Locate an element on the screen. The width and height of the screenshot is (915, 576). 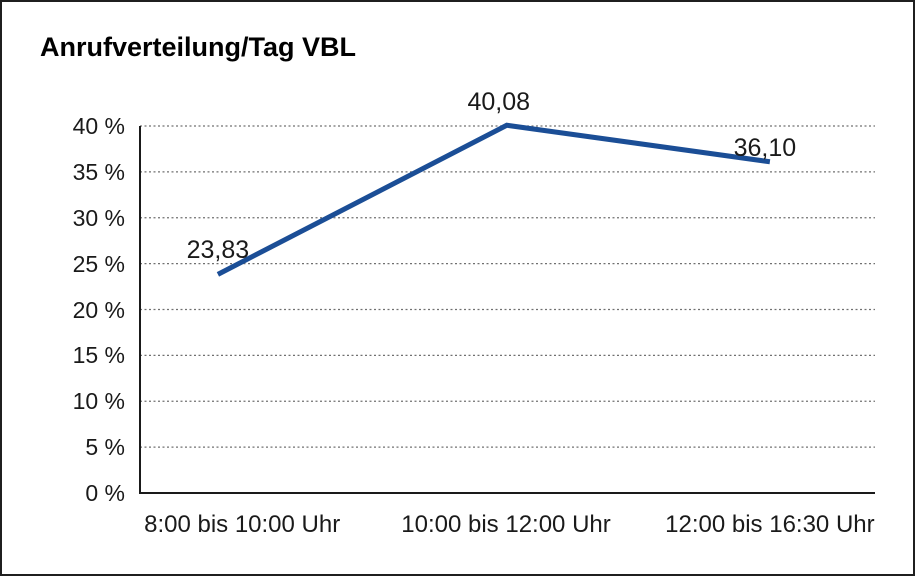
x-axis-category-label: 8:00 bis 10:00 Uhr is located at coordinates (242, 524).